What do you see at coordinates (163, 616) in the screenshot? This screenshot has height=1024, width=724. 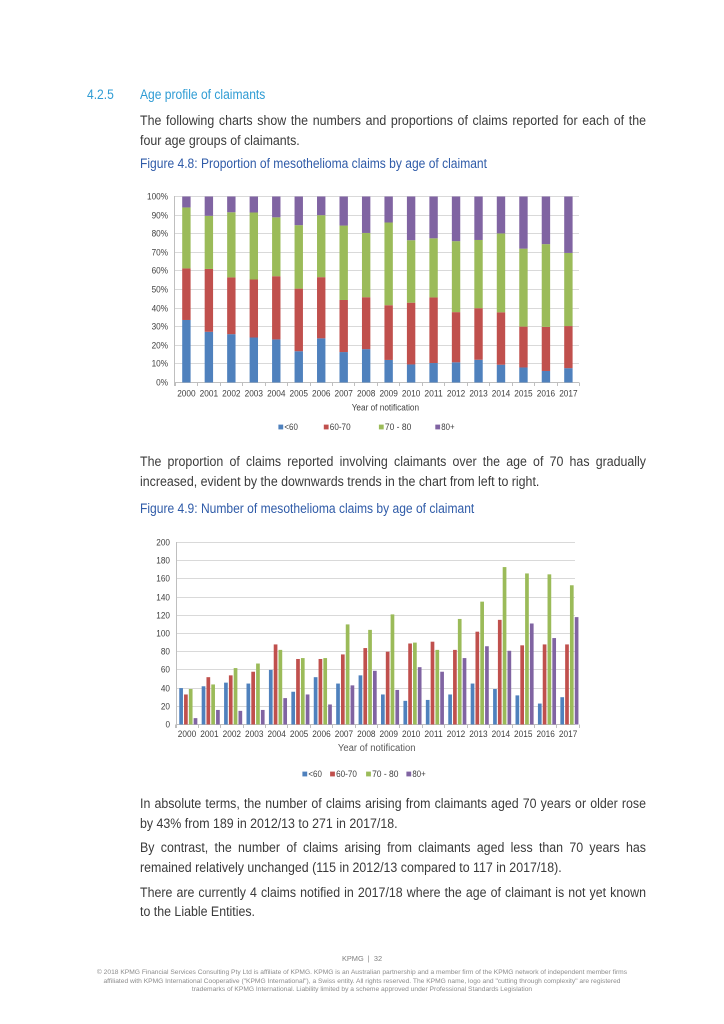 I see `svg-text: 120` at bounding box center [163, 616].